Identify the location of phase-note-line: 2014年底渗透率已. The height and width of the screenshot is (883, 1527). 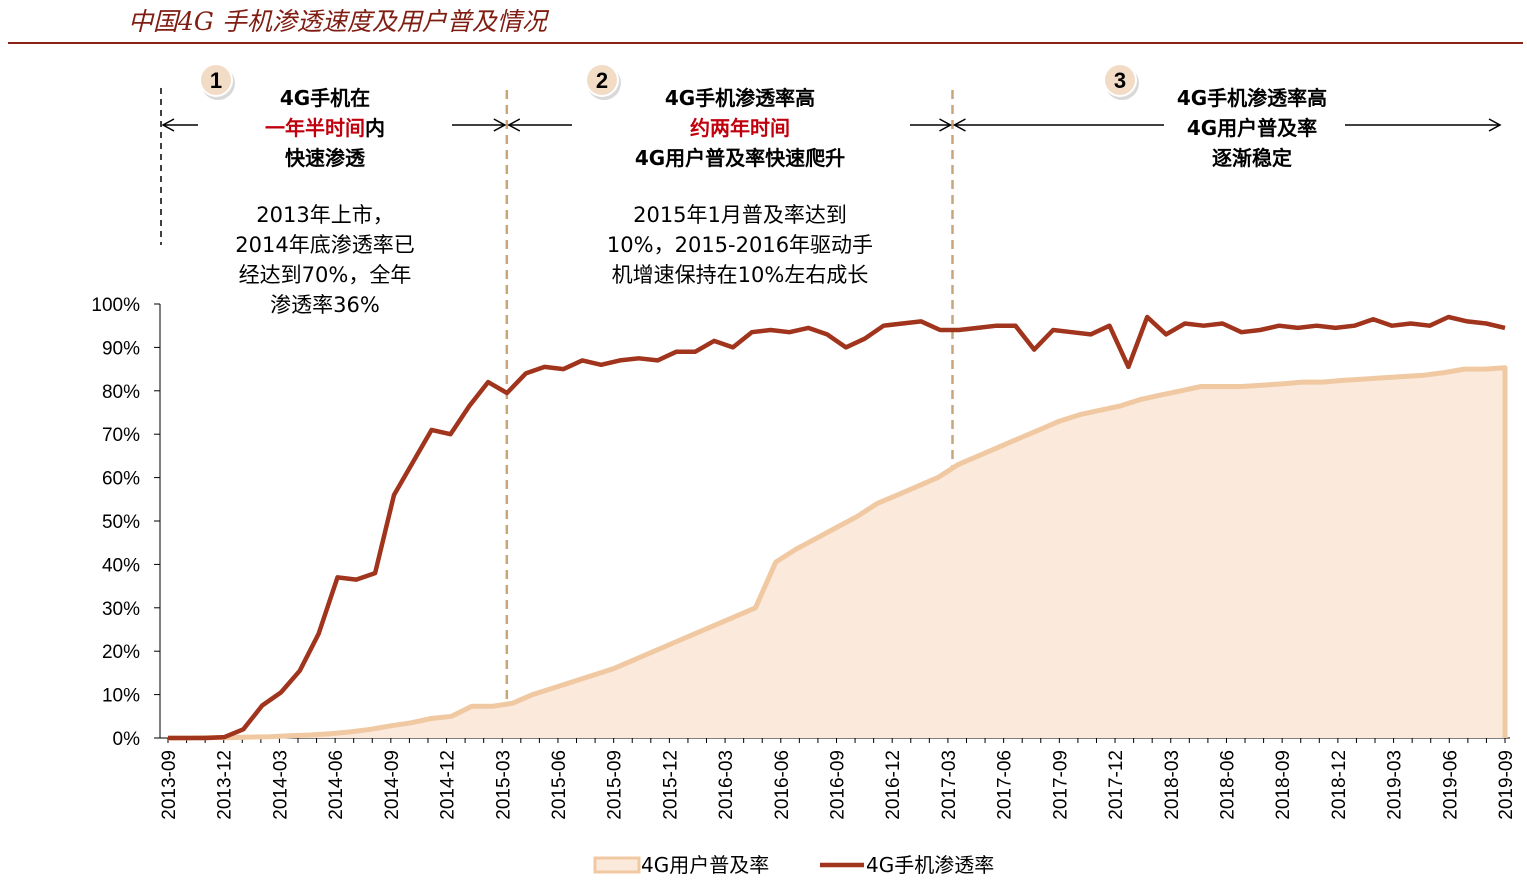
(324, 245).